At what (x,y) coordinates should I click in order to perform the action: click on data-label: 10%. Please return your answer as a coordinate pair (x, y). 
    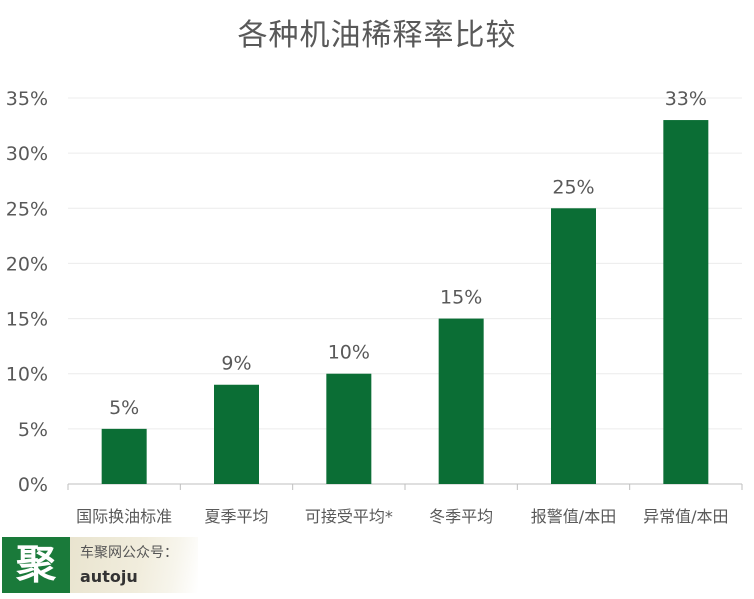
    Looking at the image, I should click on (349, 353).